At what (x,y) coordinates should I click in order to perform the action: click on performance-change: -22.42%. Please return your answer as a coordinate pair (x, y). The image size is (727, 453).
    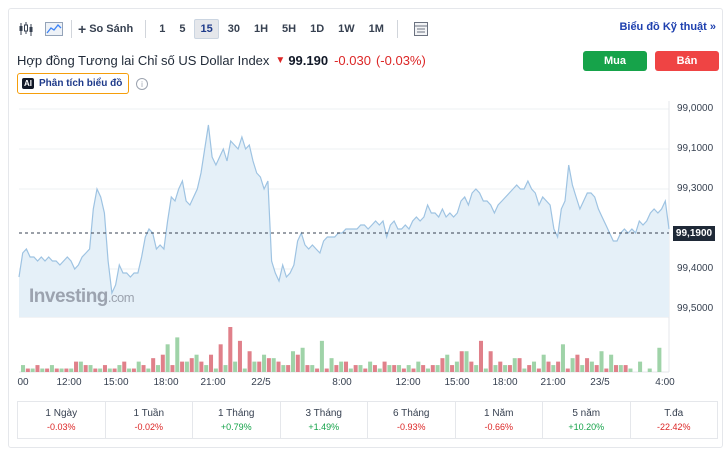
    Looking at the image, I should click on (673, 427).